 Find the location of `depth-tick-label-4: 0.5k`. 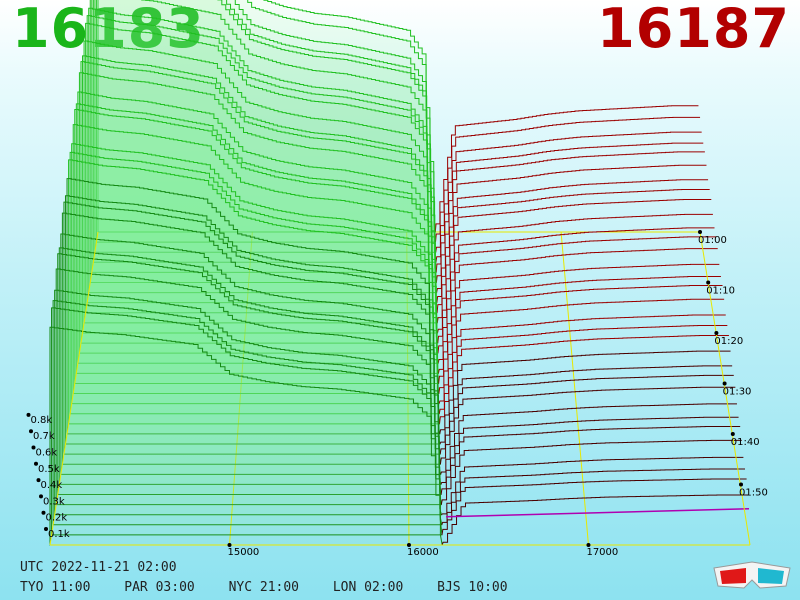

depth-tick-label-4: 0.5k is located at coordinates (49, 469).